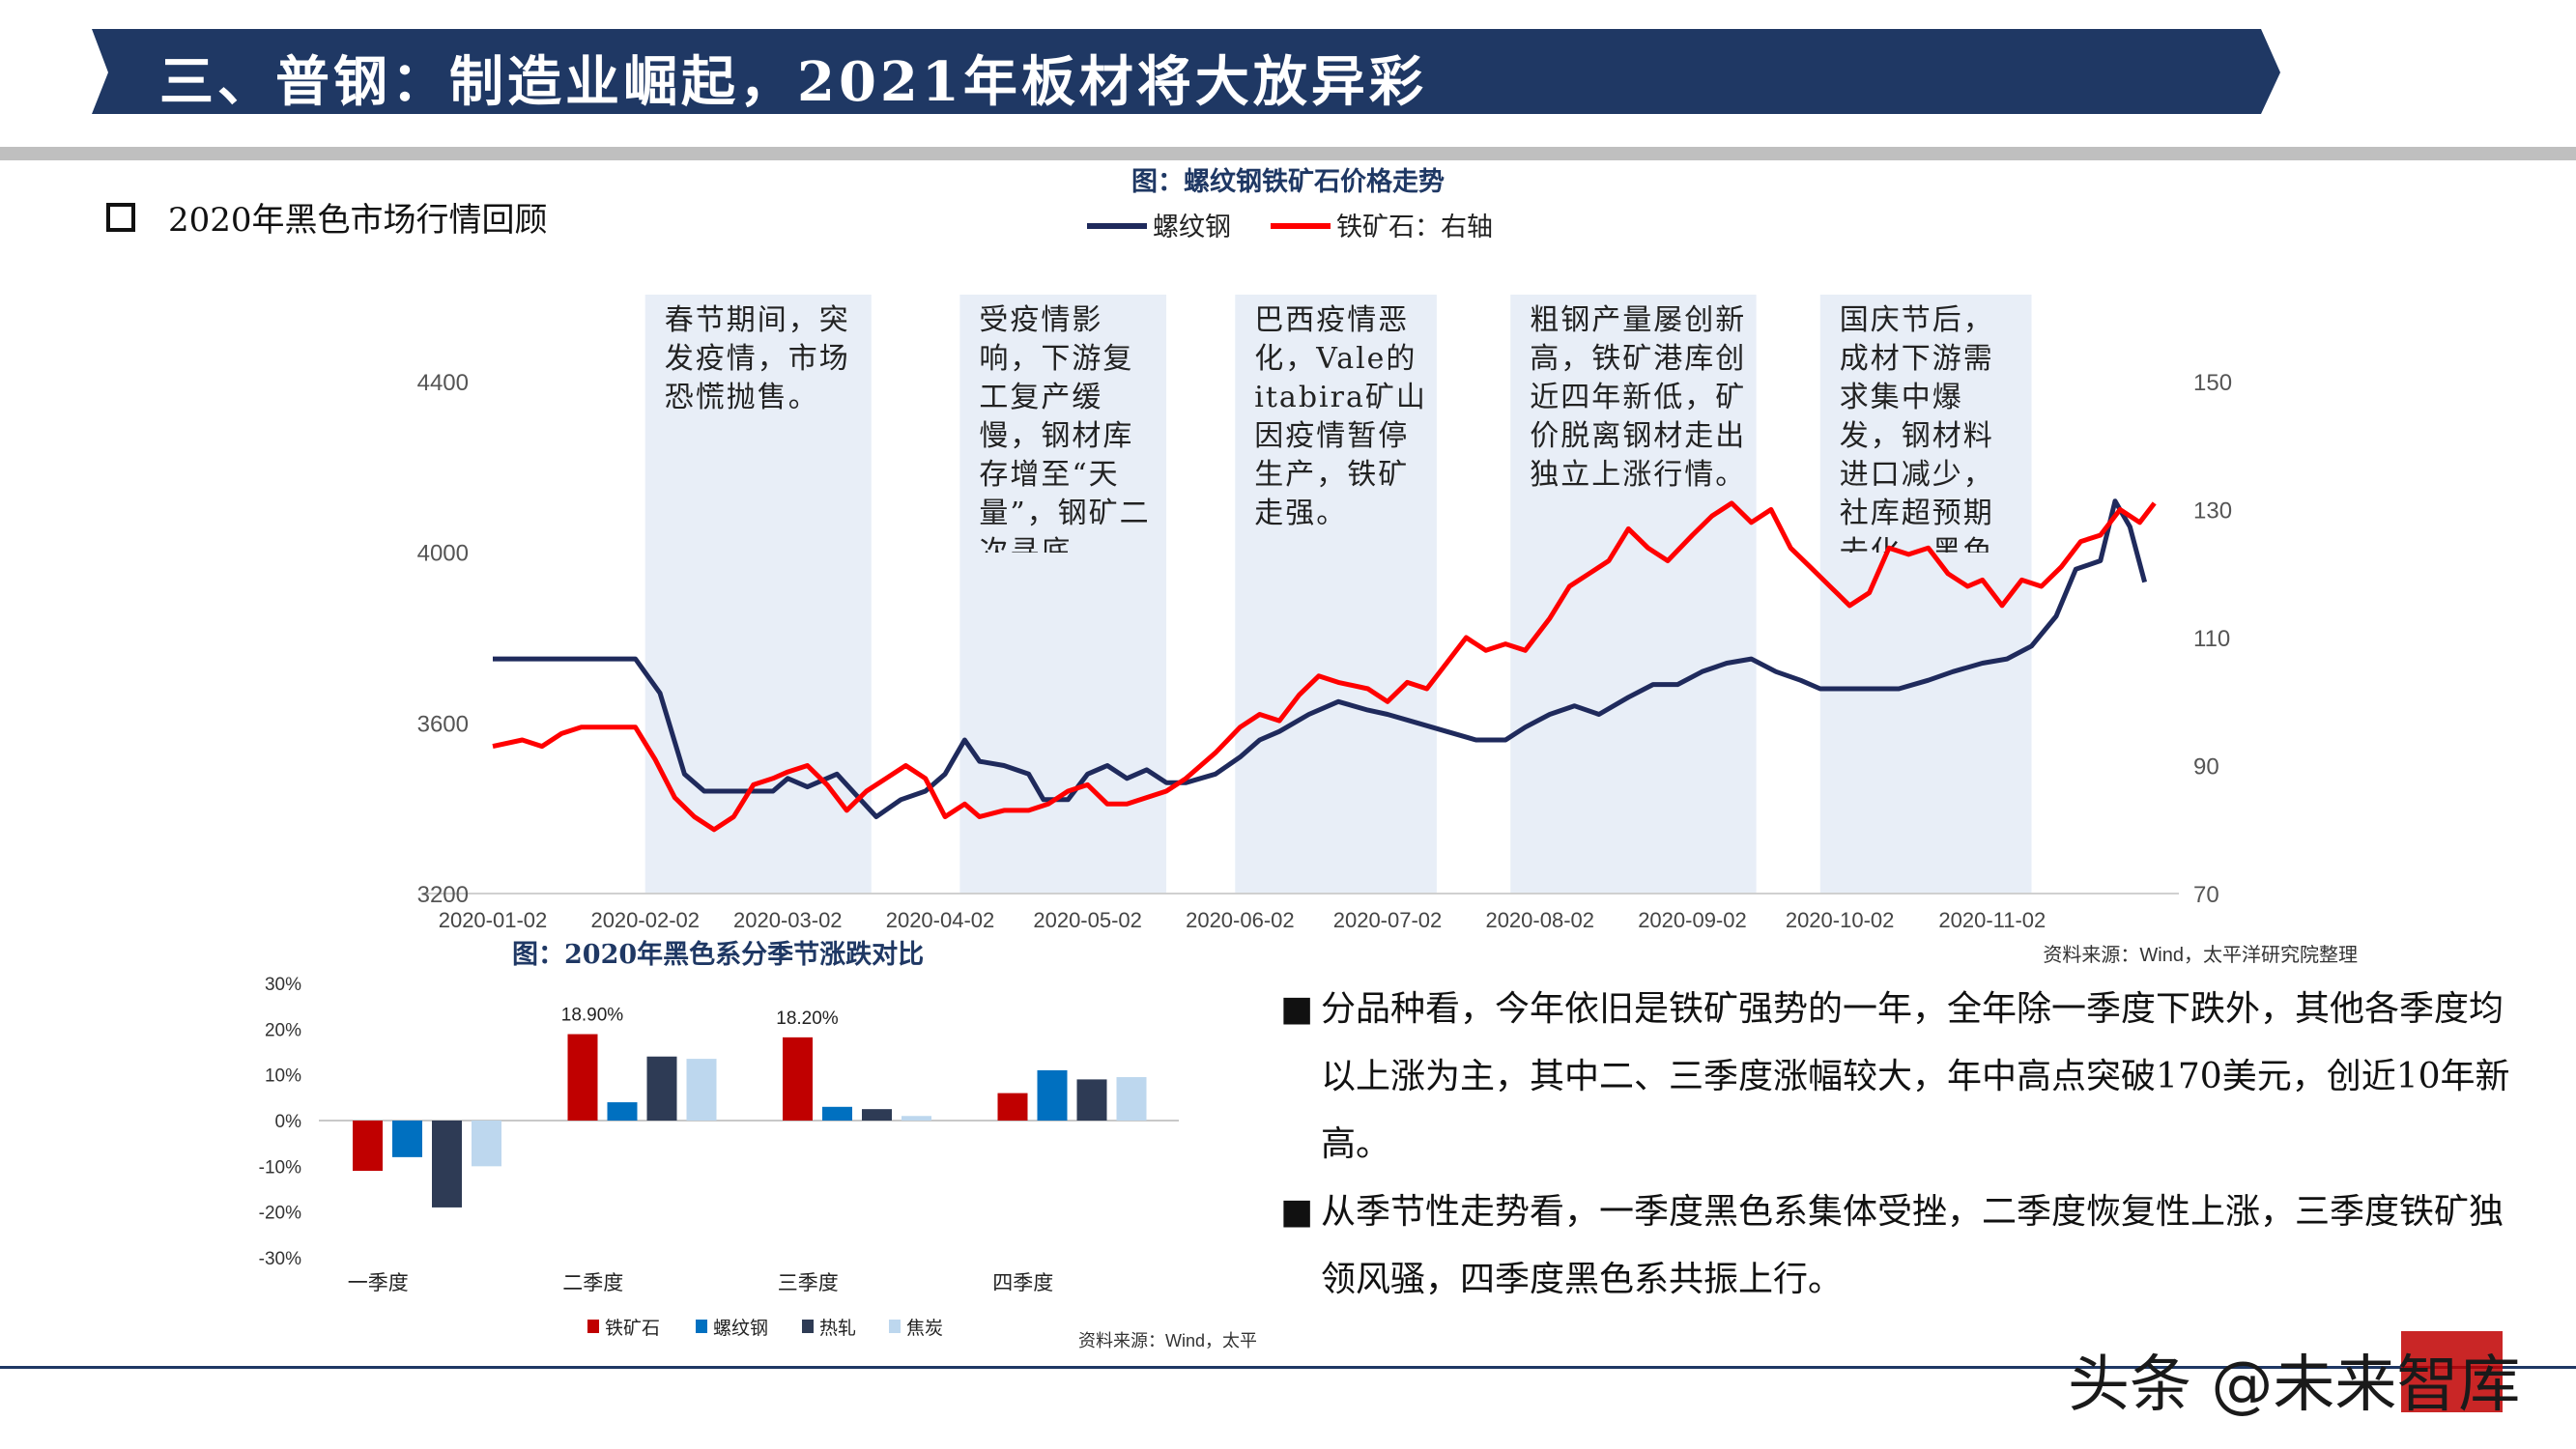 This screenshot has height=1449, width=2576. Describe the element at coordinates (808, 1019) in the screenshot. I see `bar-data-label: 18.20%` at that location.